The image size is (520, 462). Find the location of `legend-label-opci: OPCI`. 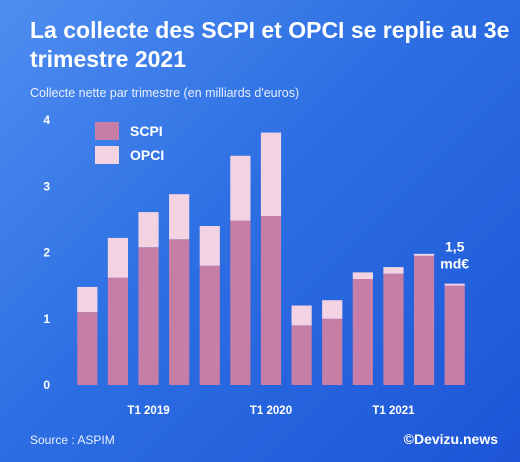

legend-label-opci: OPCI is located at coordinates (147, 155).